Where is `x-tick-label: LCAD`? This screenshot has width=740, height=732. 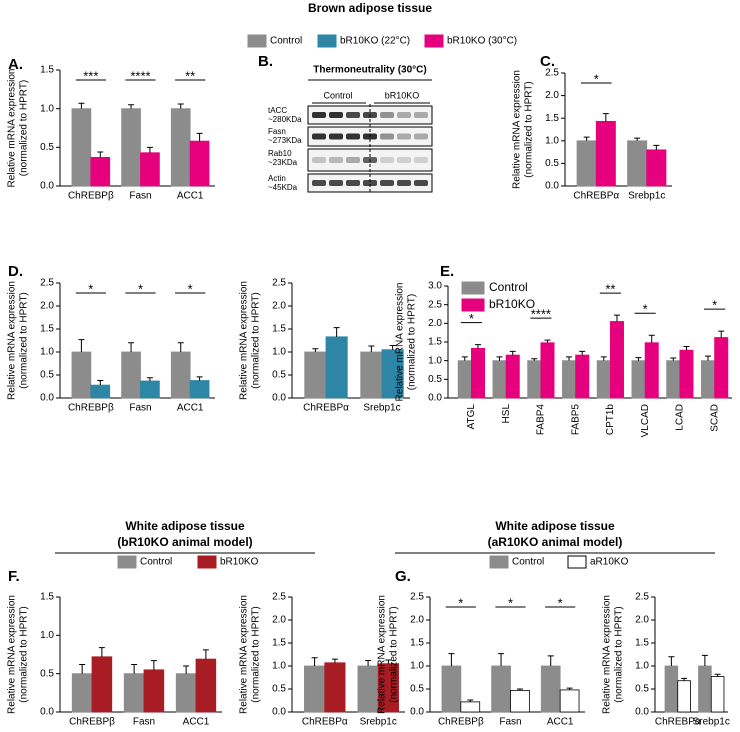
x-tick-label: LCAD is located at coordinates (680, 417).